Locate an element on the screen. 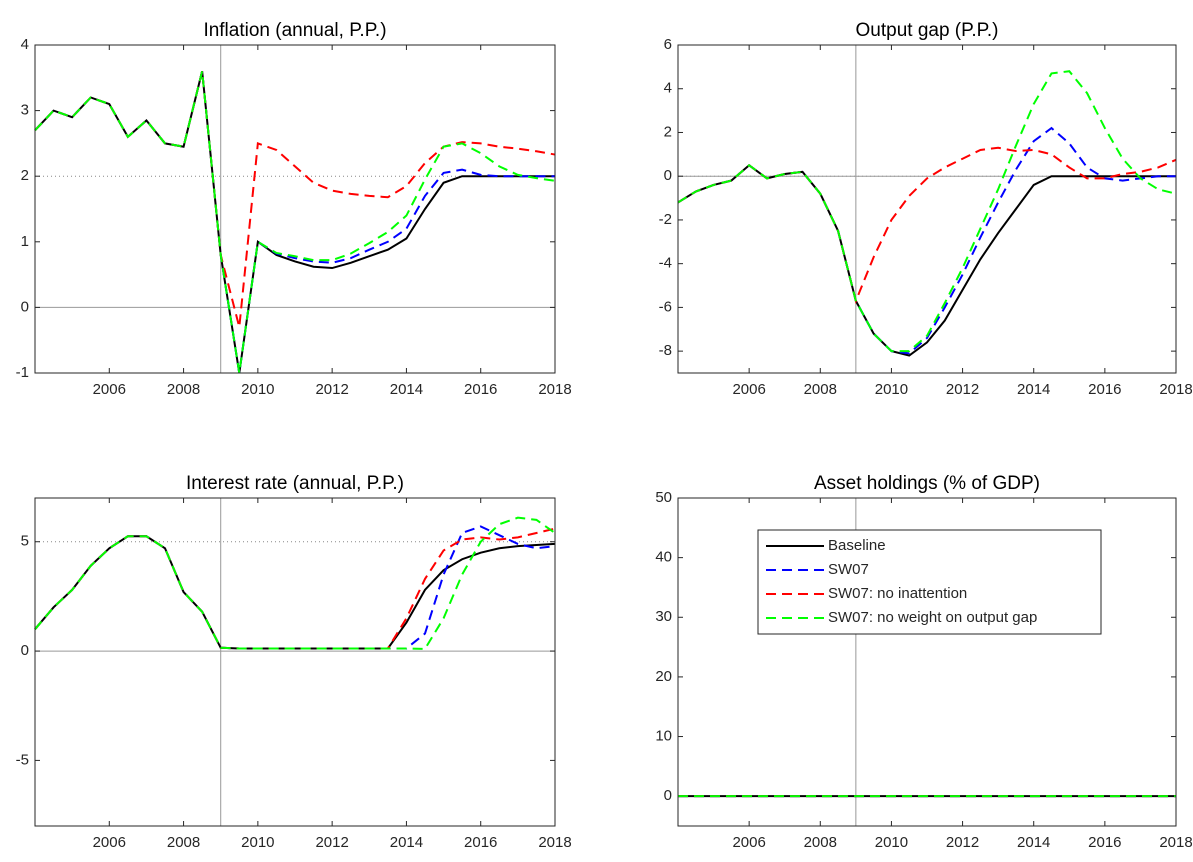 The width and height of the screenshot is (1193, 862). legend-label: SW07: no inattention is located at coordinates (897, 593).